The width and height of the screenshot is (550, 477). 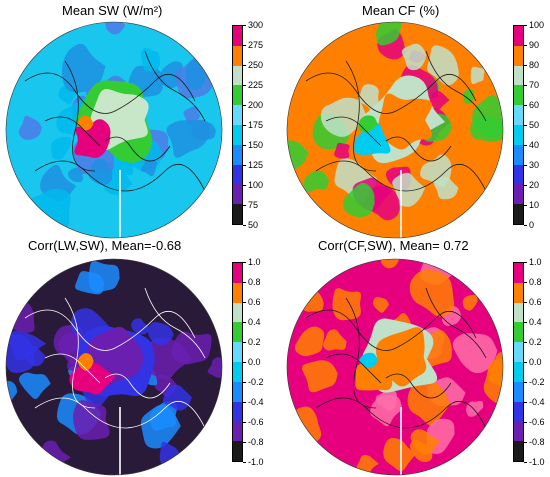 I want to click on colorbar-tick-label: 0, so click(x=532, y=224).